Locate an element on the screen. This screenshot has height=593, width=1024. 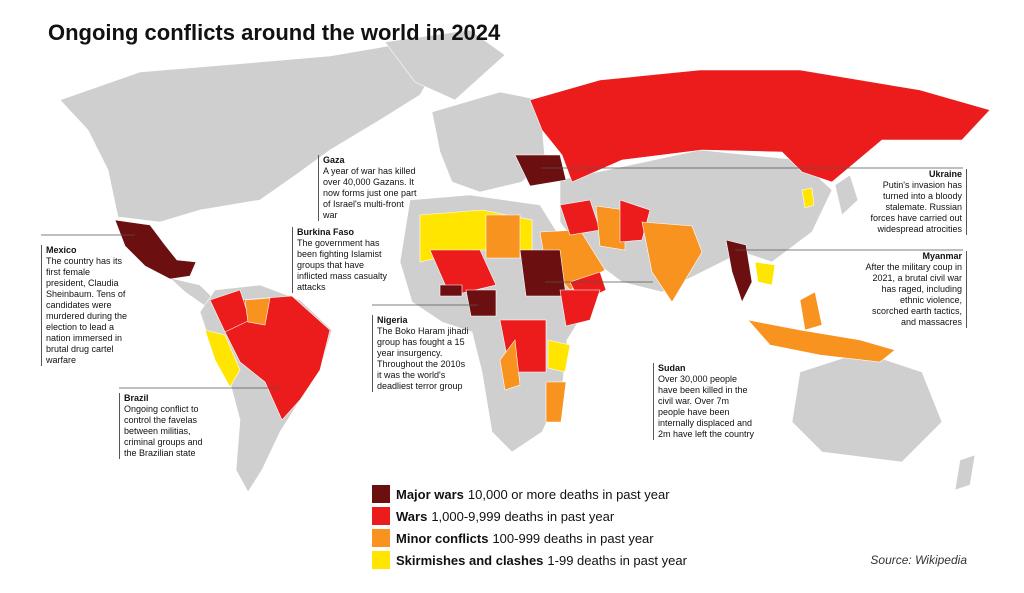
annotation-title: Nigeria is located at coordinates (392, 320).